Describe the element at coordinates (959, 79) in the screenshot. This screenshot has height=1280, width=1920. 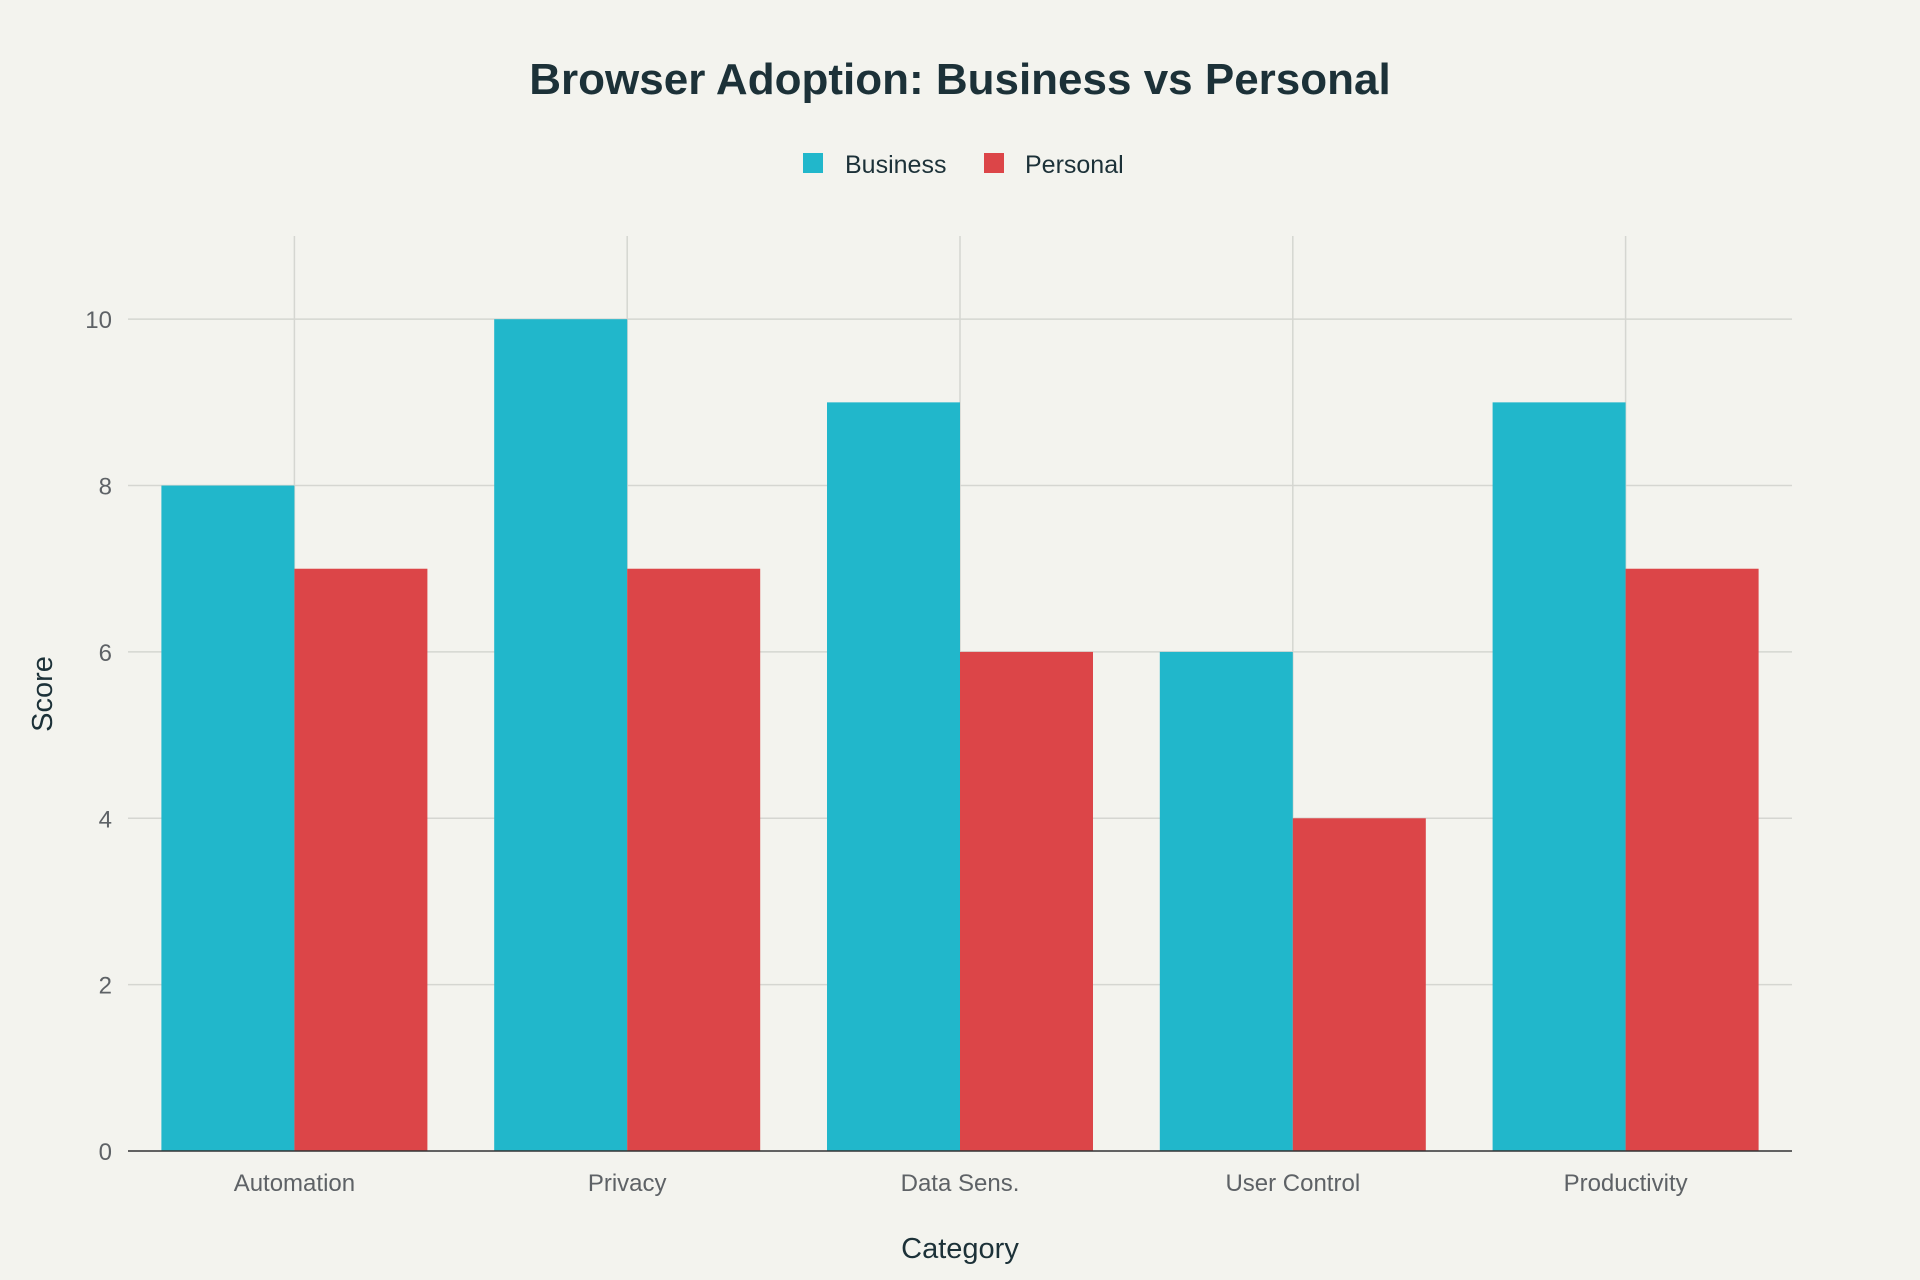
I see `chart-title: Browser Adoption: Business vs Personal` at that location.